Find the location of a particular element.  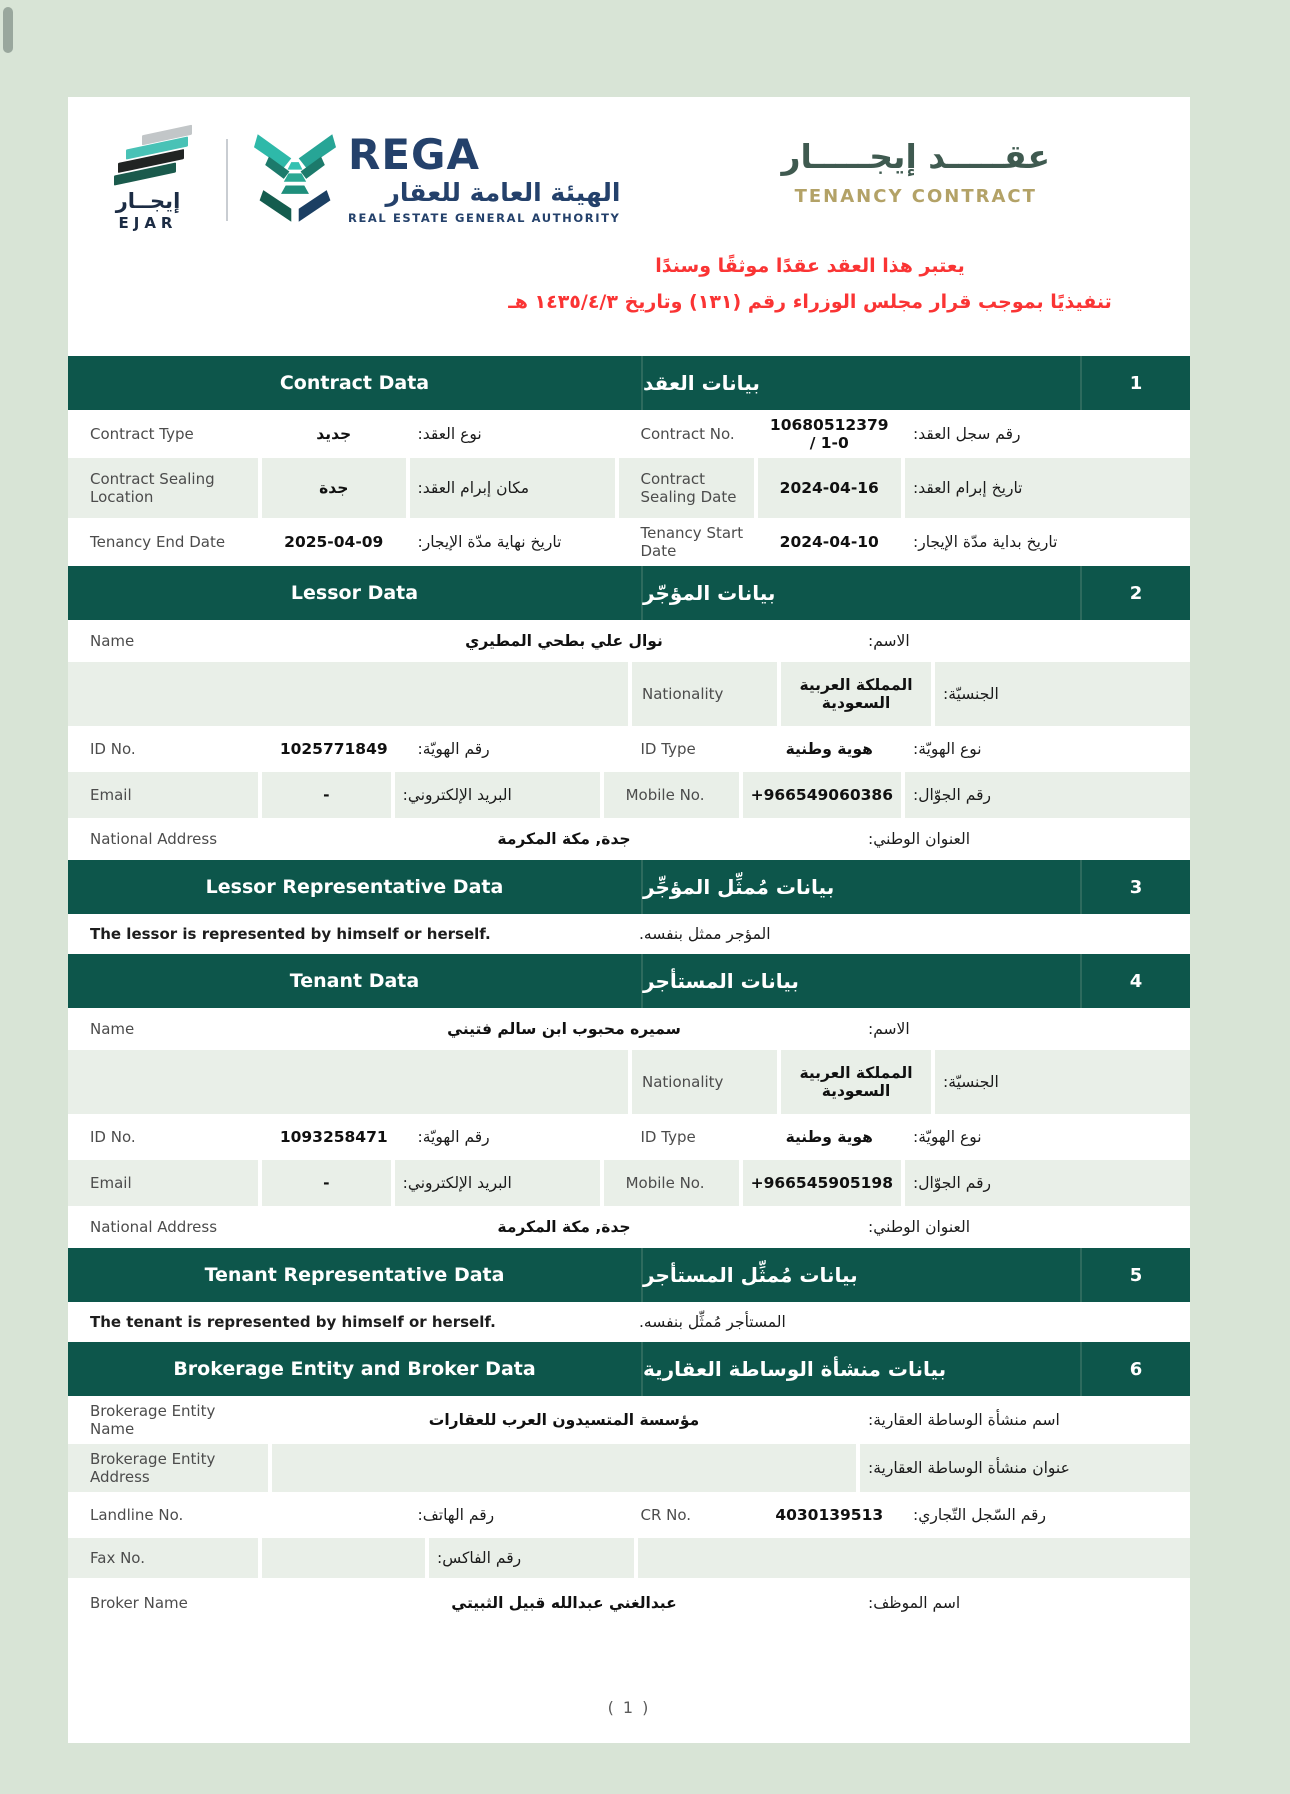

field-label-ar: نوع العقد: is located at coordinates (449, 434).